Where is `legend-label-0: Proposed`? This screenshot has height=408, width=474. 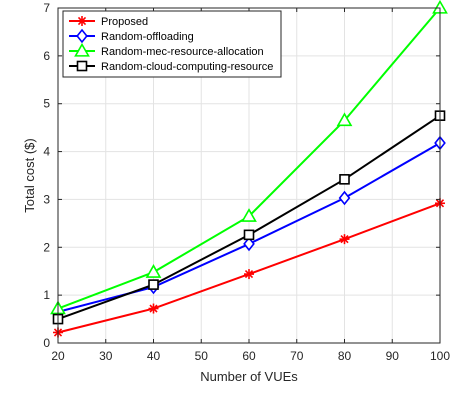 legend-label-0: Proposed is located at coordinates (124, 22).